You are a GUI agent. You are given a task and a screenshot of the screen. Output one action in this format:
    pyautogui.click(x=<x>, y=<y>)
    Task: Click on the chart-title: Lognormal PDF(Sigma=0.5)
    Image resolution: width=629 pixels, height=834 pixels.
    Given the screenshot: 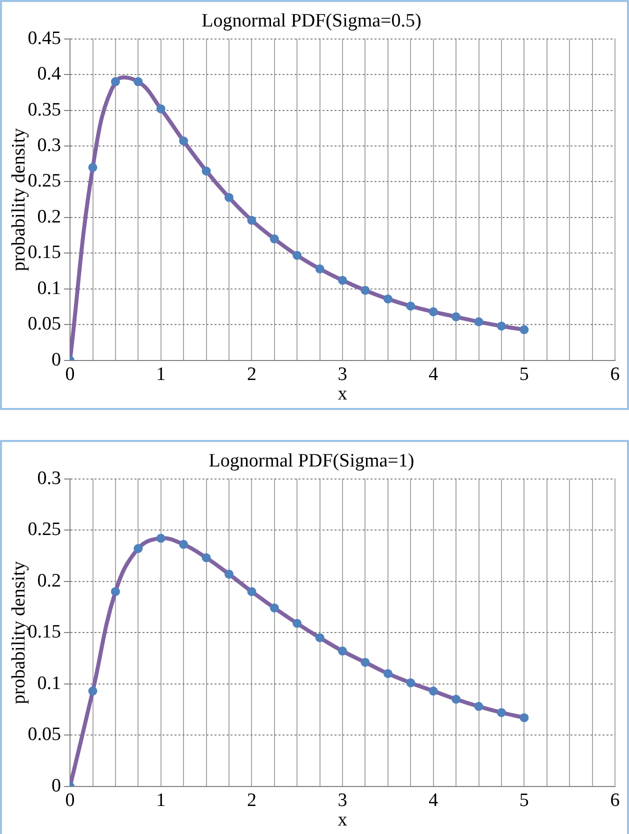 What is the action you would take?
    pyautogui.click(x=312, y=21)
    